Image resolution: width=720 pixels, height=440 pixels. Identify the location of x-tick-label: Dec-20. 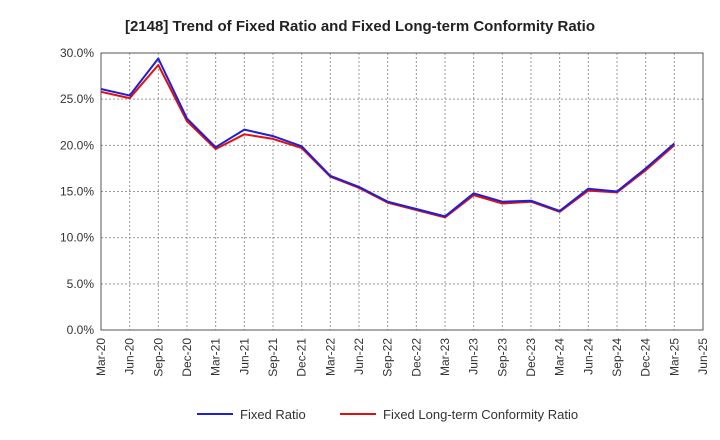
(187, 357).